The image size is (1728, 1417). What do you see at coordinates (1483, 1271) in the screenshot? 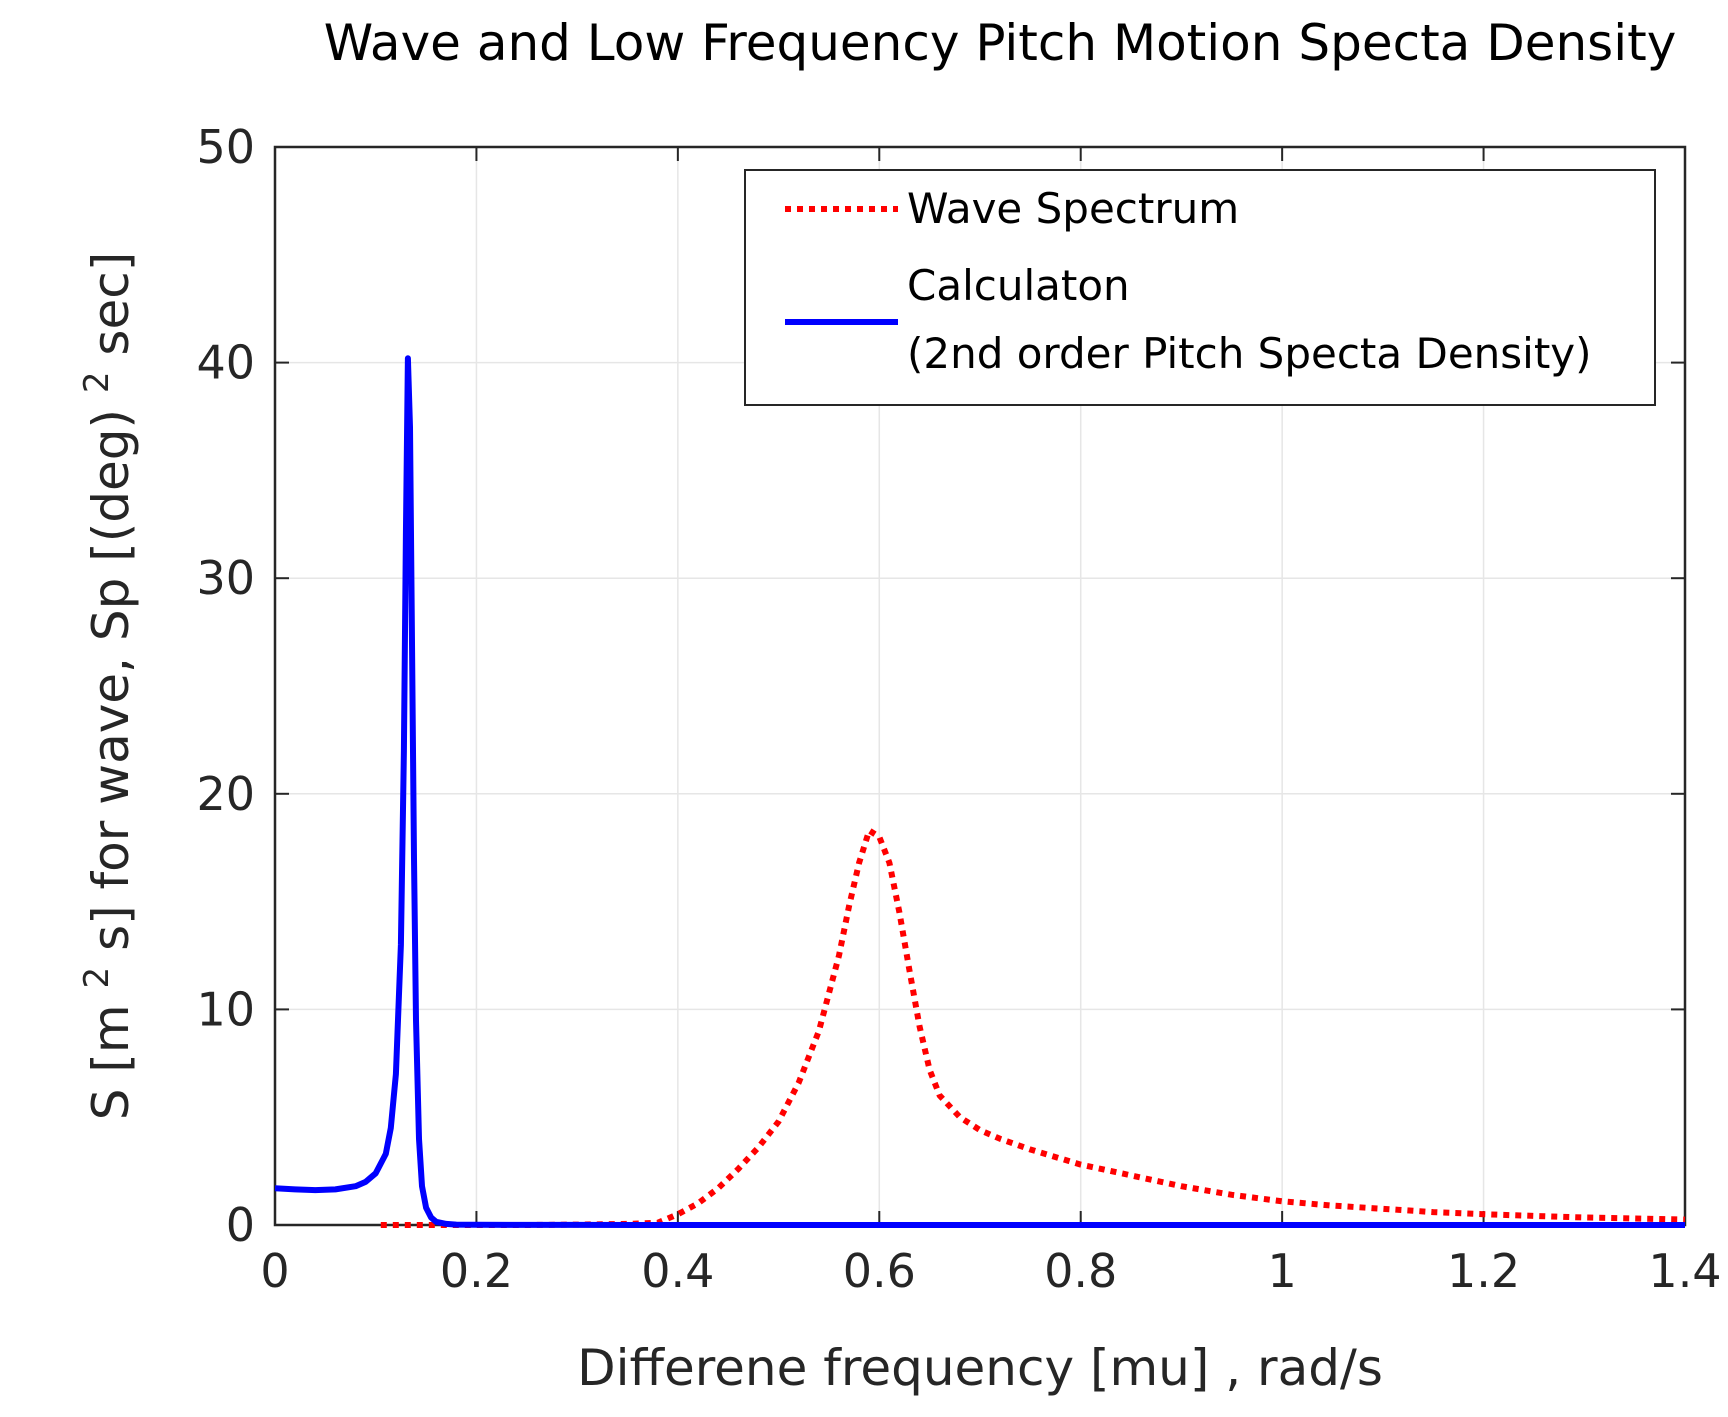
I see `x-tick-label: 1.2` at bounding box center [1483, 1271].